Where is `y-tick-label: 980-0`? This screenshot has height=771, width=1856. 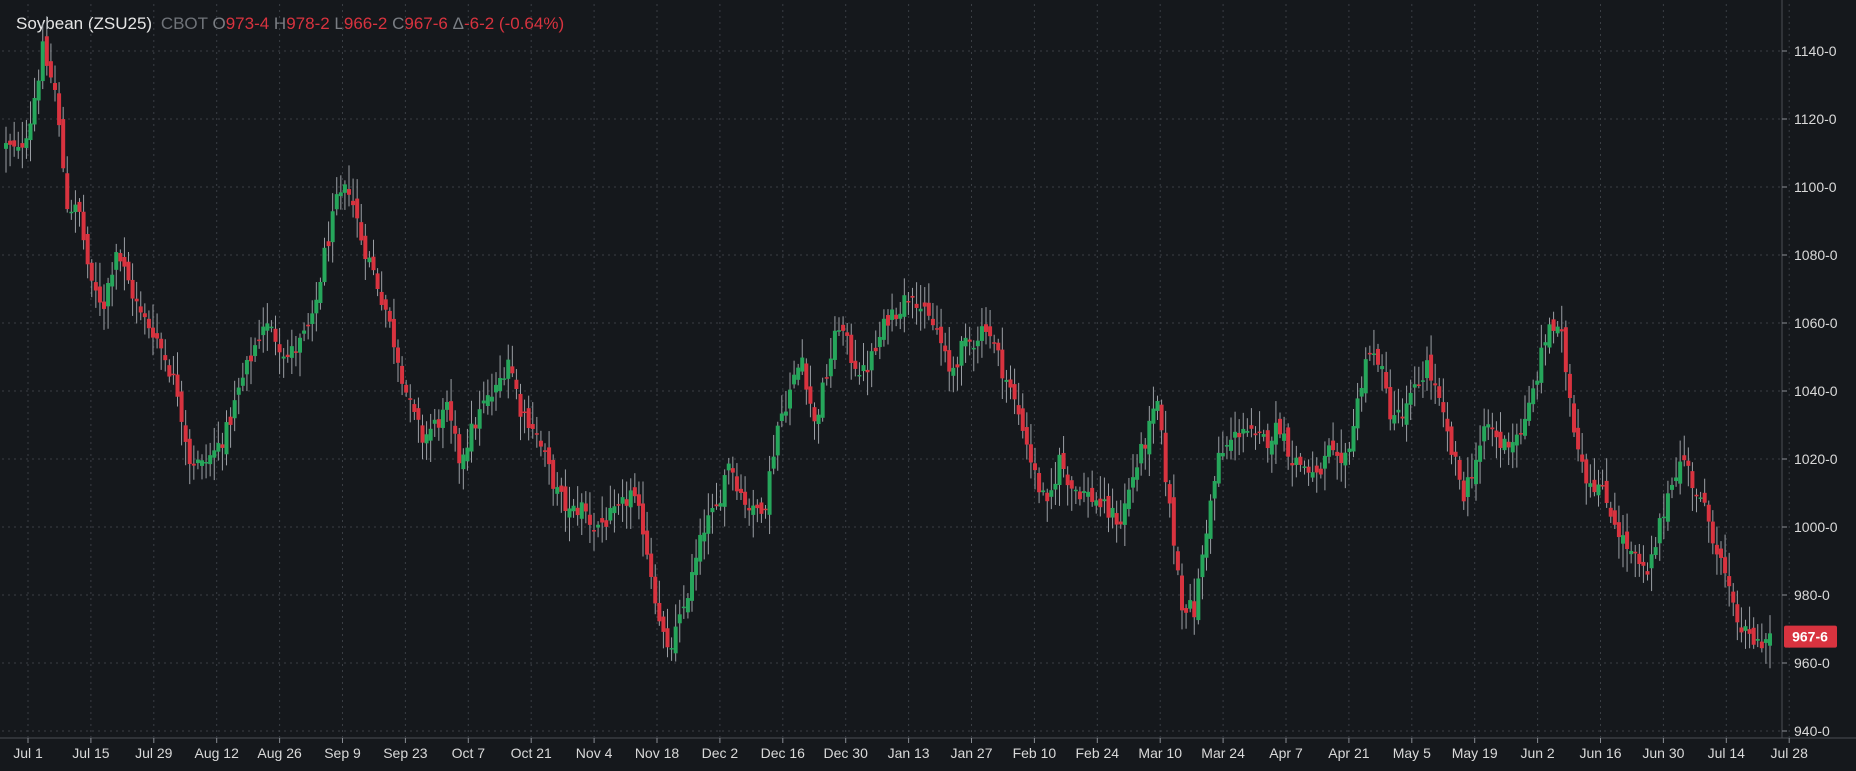
y-tick-label: 980-0 is located at coordinates (1812, 595).